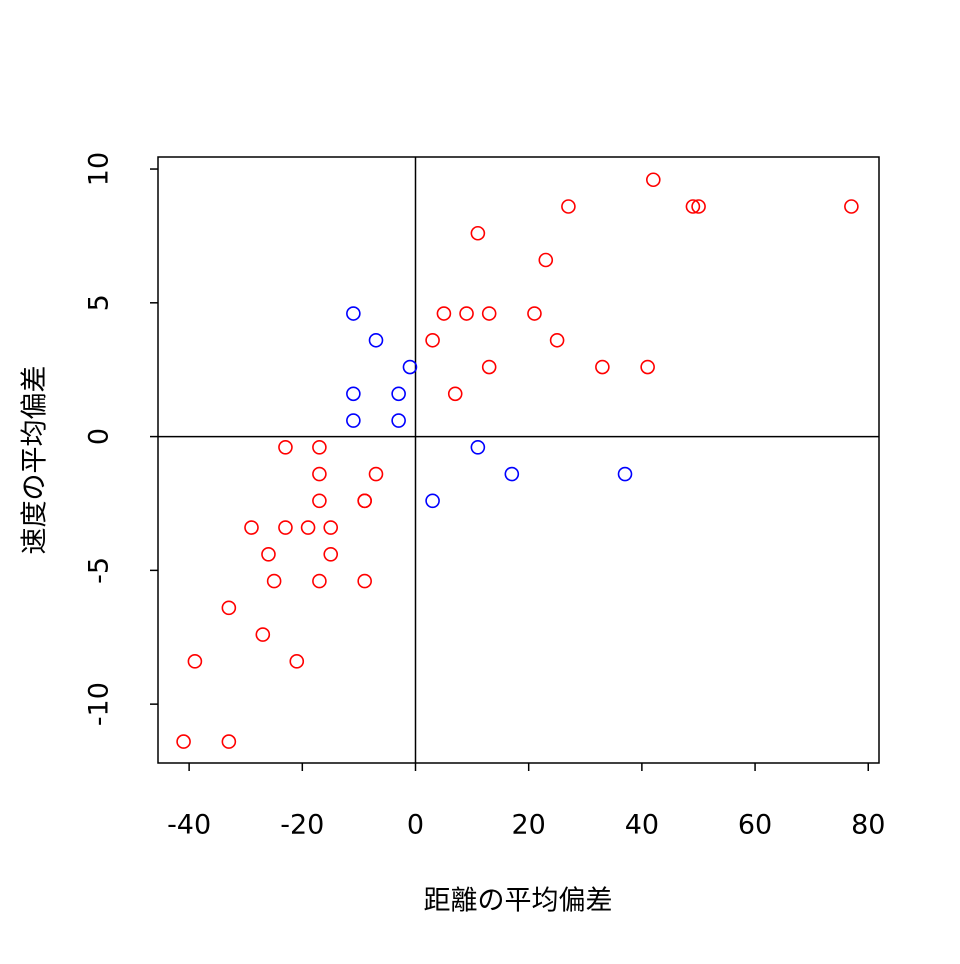 The height and width of the screenshot is (964, 960). I want to click on y-tick-label: 10, so click(99, 169).